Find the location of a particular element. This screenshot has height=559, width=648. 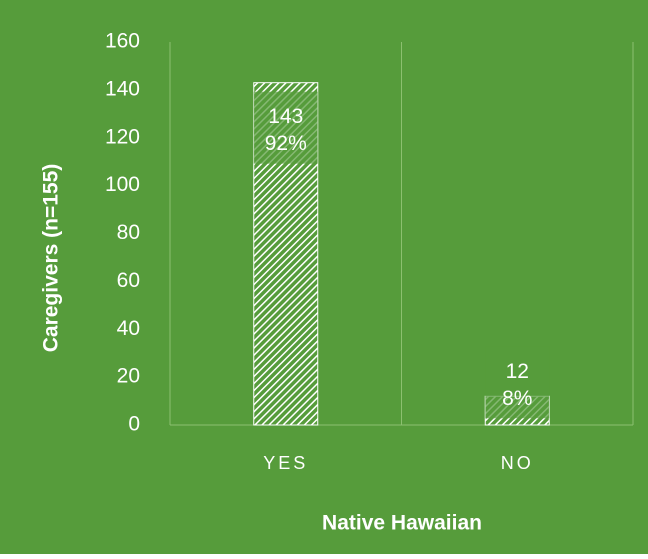

value-label: 12 is located at coordinates (517, 371).